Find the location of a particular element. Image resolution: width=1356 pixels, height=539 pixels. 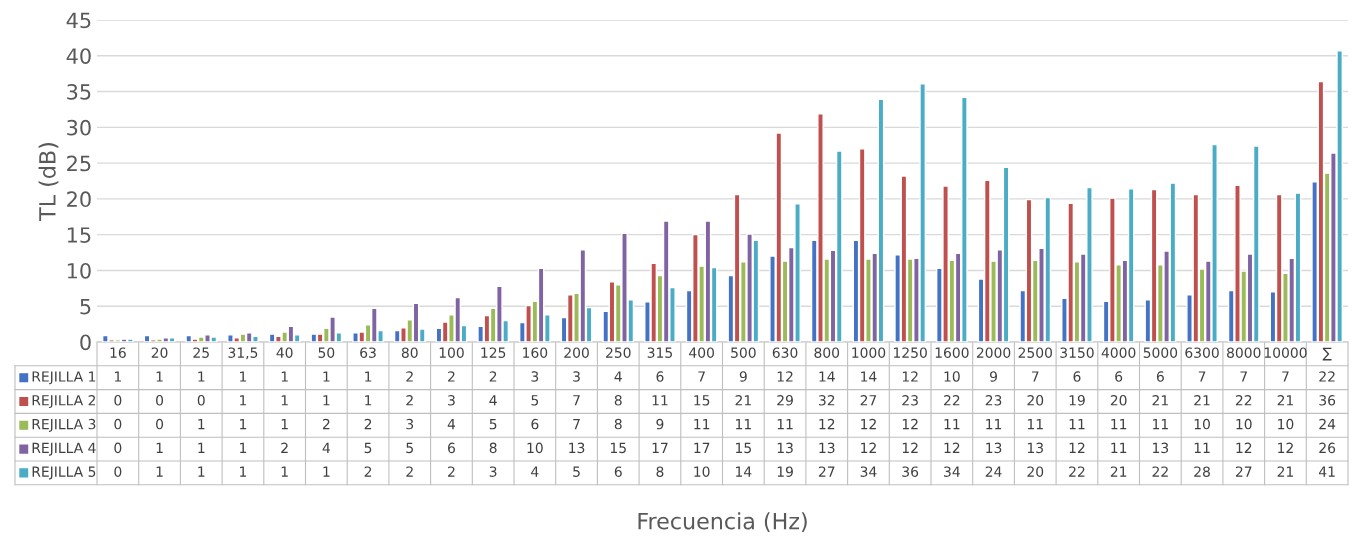

legend-label: REJILLA 1 is located at coordinates (64, 378).